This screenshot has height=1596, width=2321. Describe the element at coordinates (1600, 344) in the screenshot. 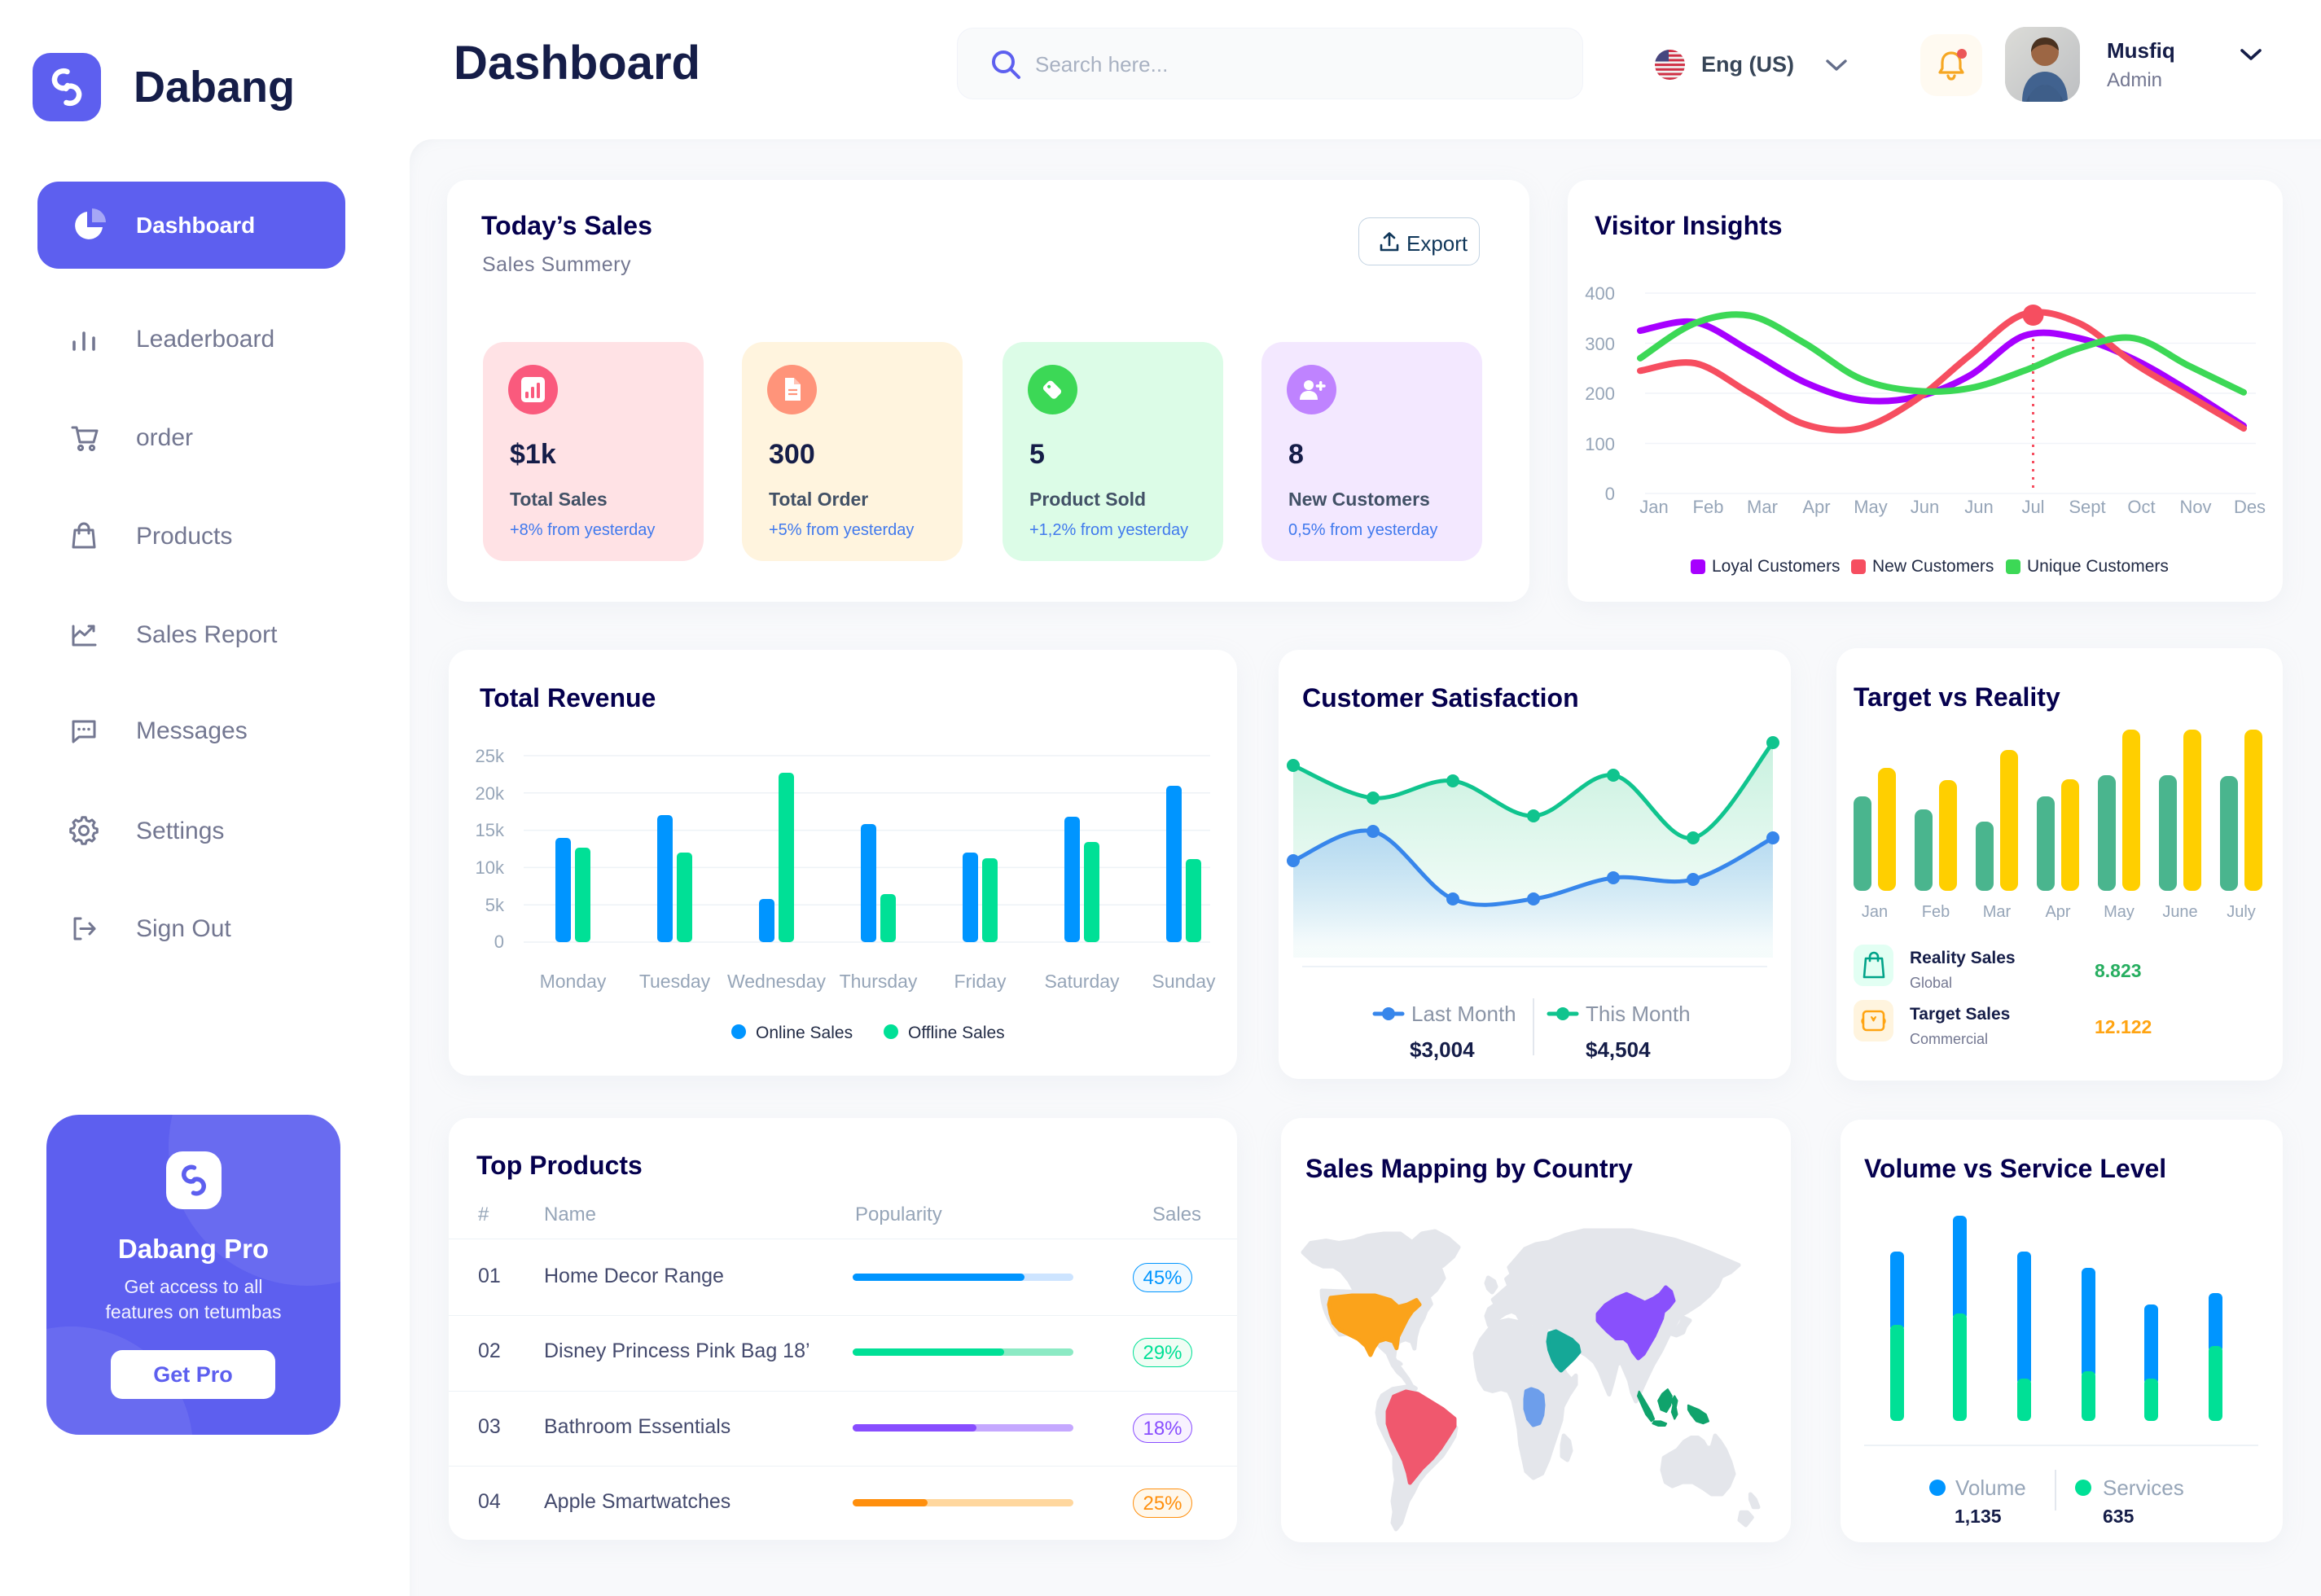

I see `svg-text: 300` at that location.